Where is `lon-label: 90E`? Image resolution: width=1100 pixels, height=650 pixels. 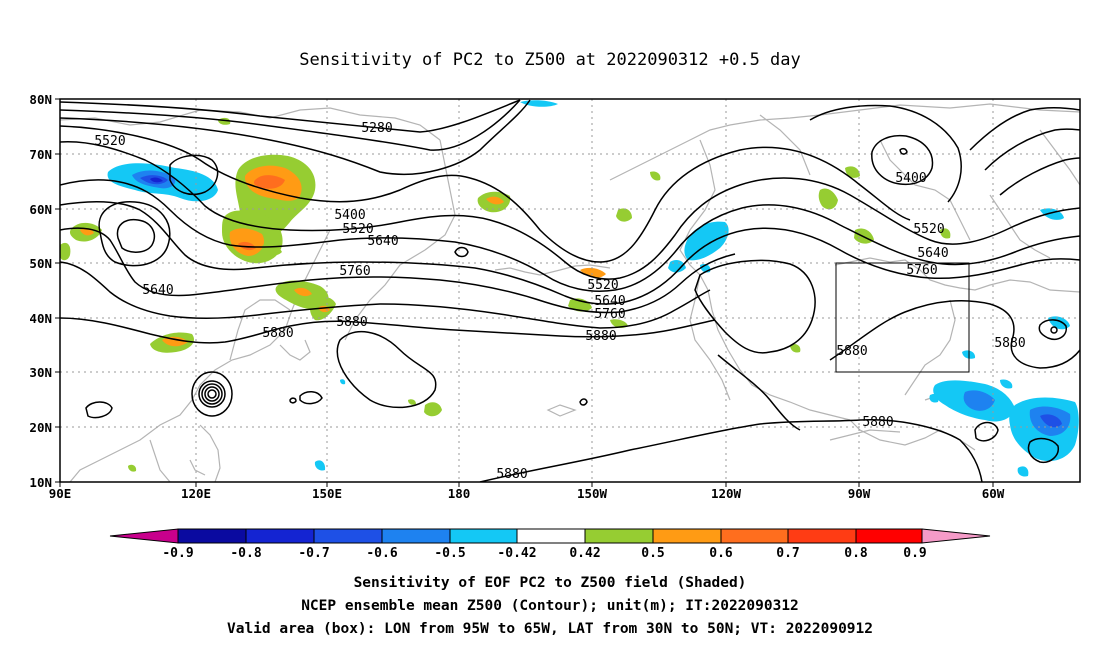 lon-label: 90E is located at coordinates (60, 493).